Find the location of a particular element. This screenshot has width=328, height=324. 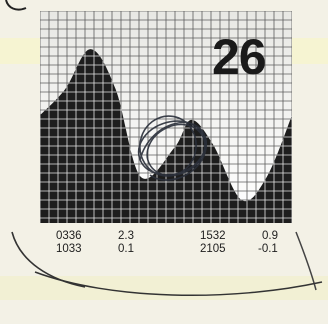

tide-height-3: 0.9 is located at coordinates (270, 236).